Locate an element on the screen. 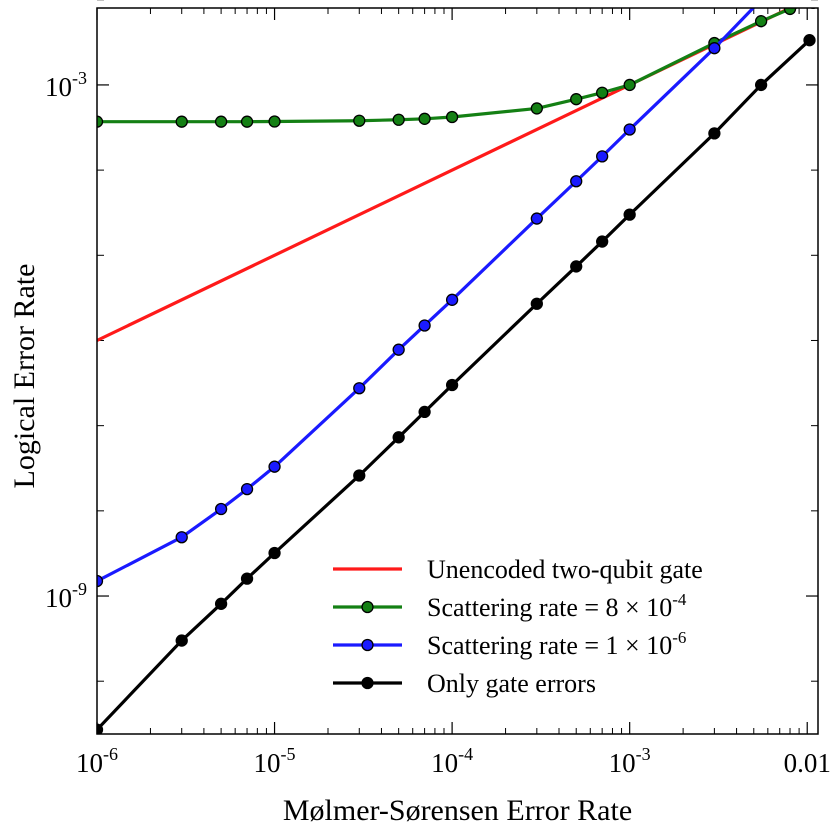 This screenshot has width=830, height=830. legend-label: Scattering rate = 8 × 10-4 is located at coordinates (557, 606).